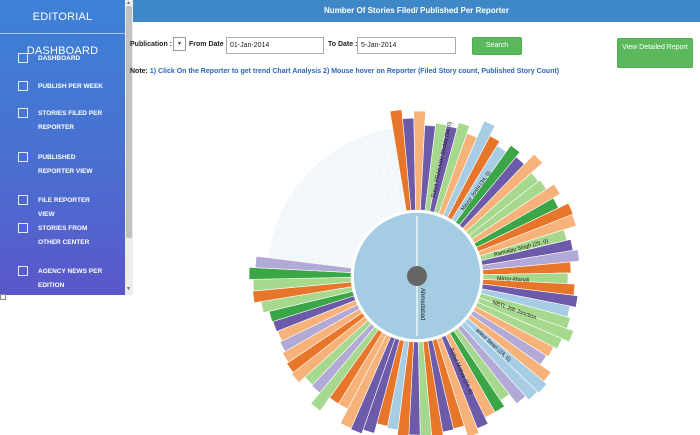  What do you see at coordinates (71, 86) in the screenshot?
I see `sidebar-item-label: PUBLISH PER WEEK` at bounding box center [71, 86].